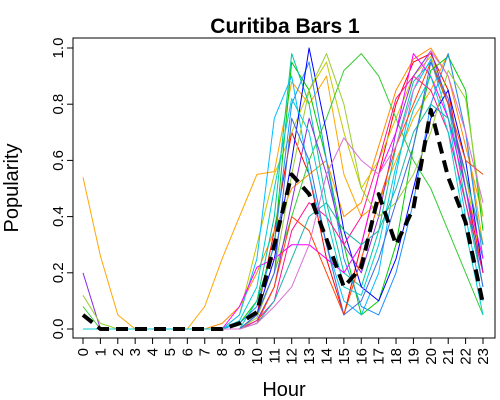 Image resolution: width=500 pixels, height=400 pixels. What do you see at coordinates (187, 352) in the screenshot?
I see `x-tick-label: 6` at bounding box center [187, 352].